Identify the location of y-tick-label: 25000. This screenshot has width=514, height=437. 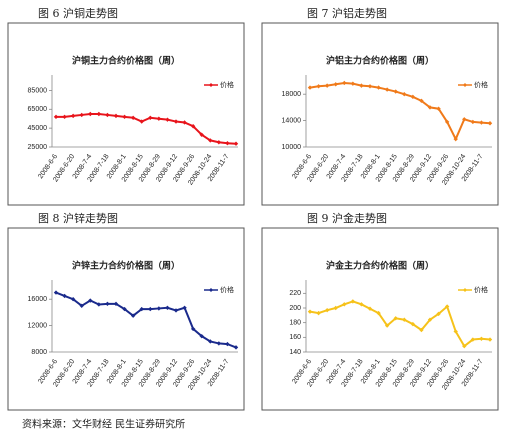
(38, 147).